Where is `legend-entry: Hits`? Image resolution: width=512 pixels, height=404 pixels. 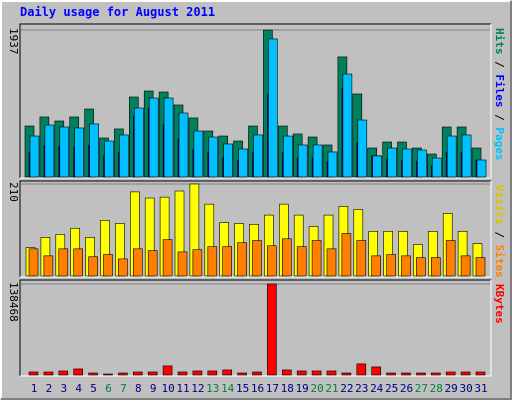 legend-entry: Hits is located at coordinates (499, 41).